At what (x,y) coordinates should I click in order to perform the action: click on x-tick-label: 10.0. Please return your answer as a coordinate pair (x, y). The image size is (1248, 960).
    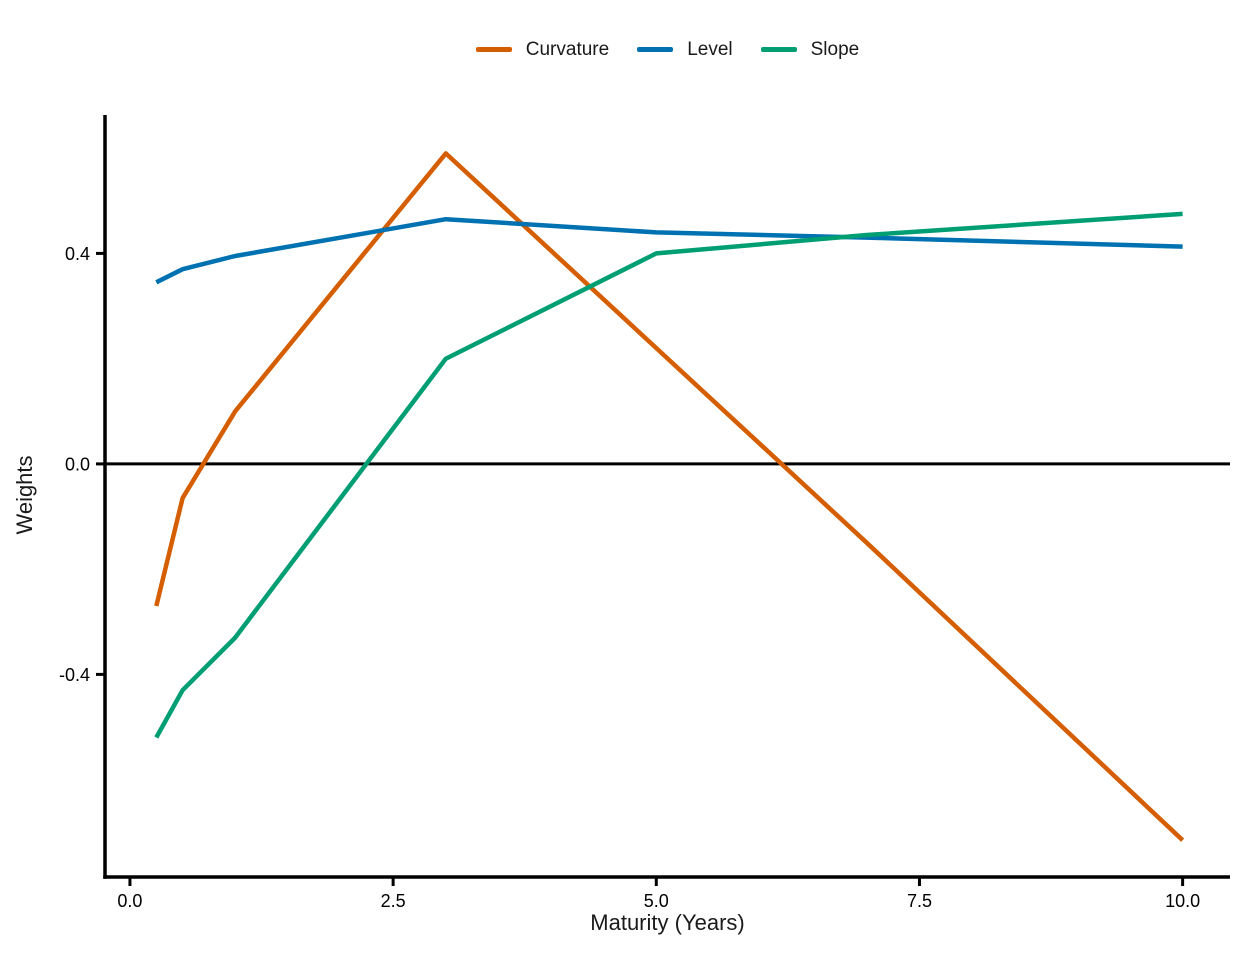
    Looking at the image, I should click on (1182, 901).